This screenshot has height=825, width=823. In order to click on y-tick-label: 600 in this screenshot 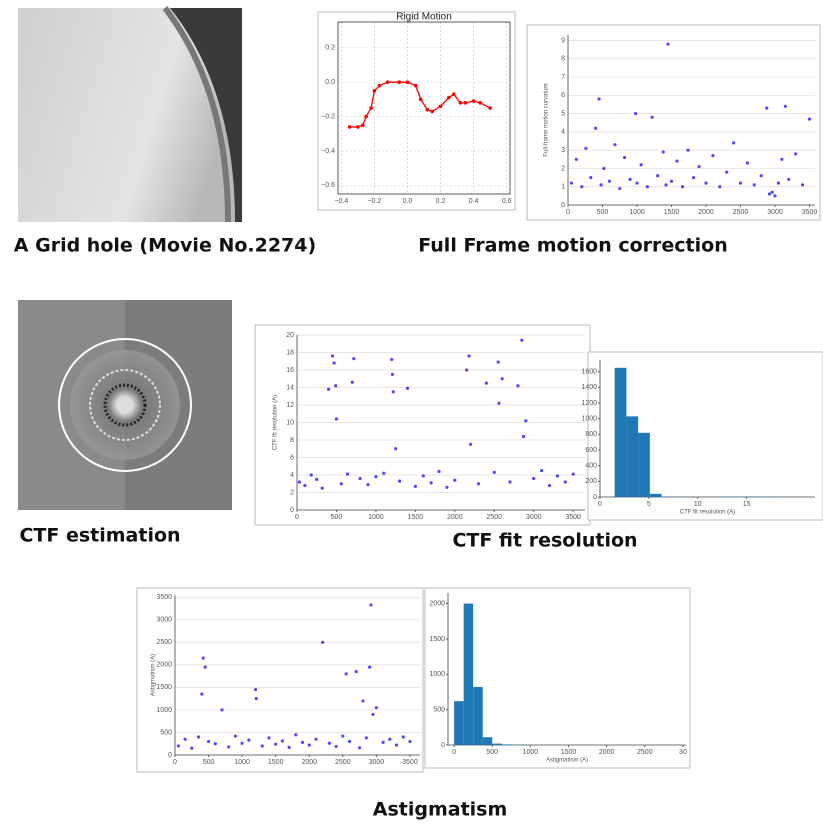, I will do `click(591, 450)`.